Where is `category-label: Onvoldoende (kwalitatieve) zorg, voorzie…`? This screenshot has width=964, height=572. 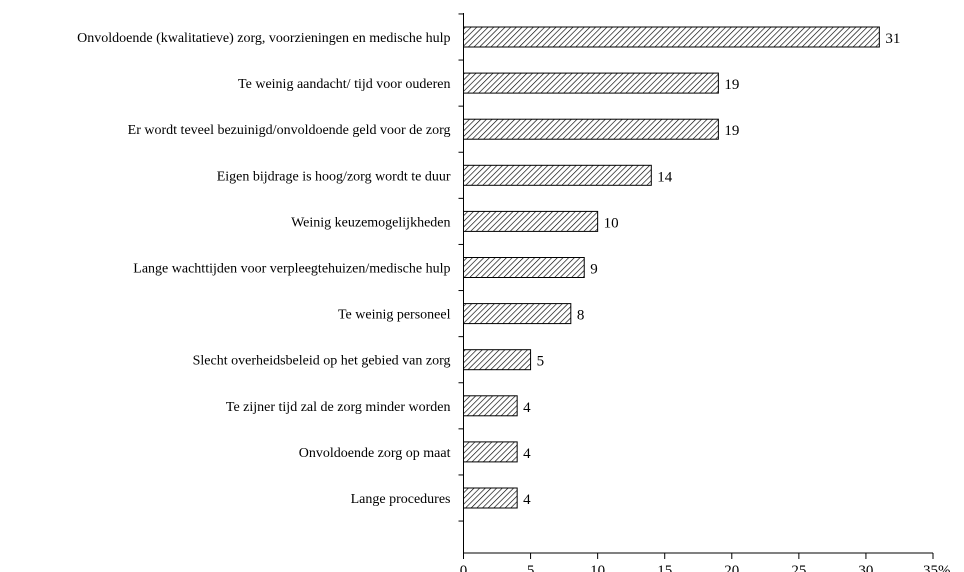 category-label: Onvoldoende (kwalitatieve) zorg, voorzie… is located at coordinates (263, 38).